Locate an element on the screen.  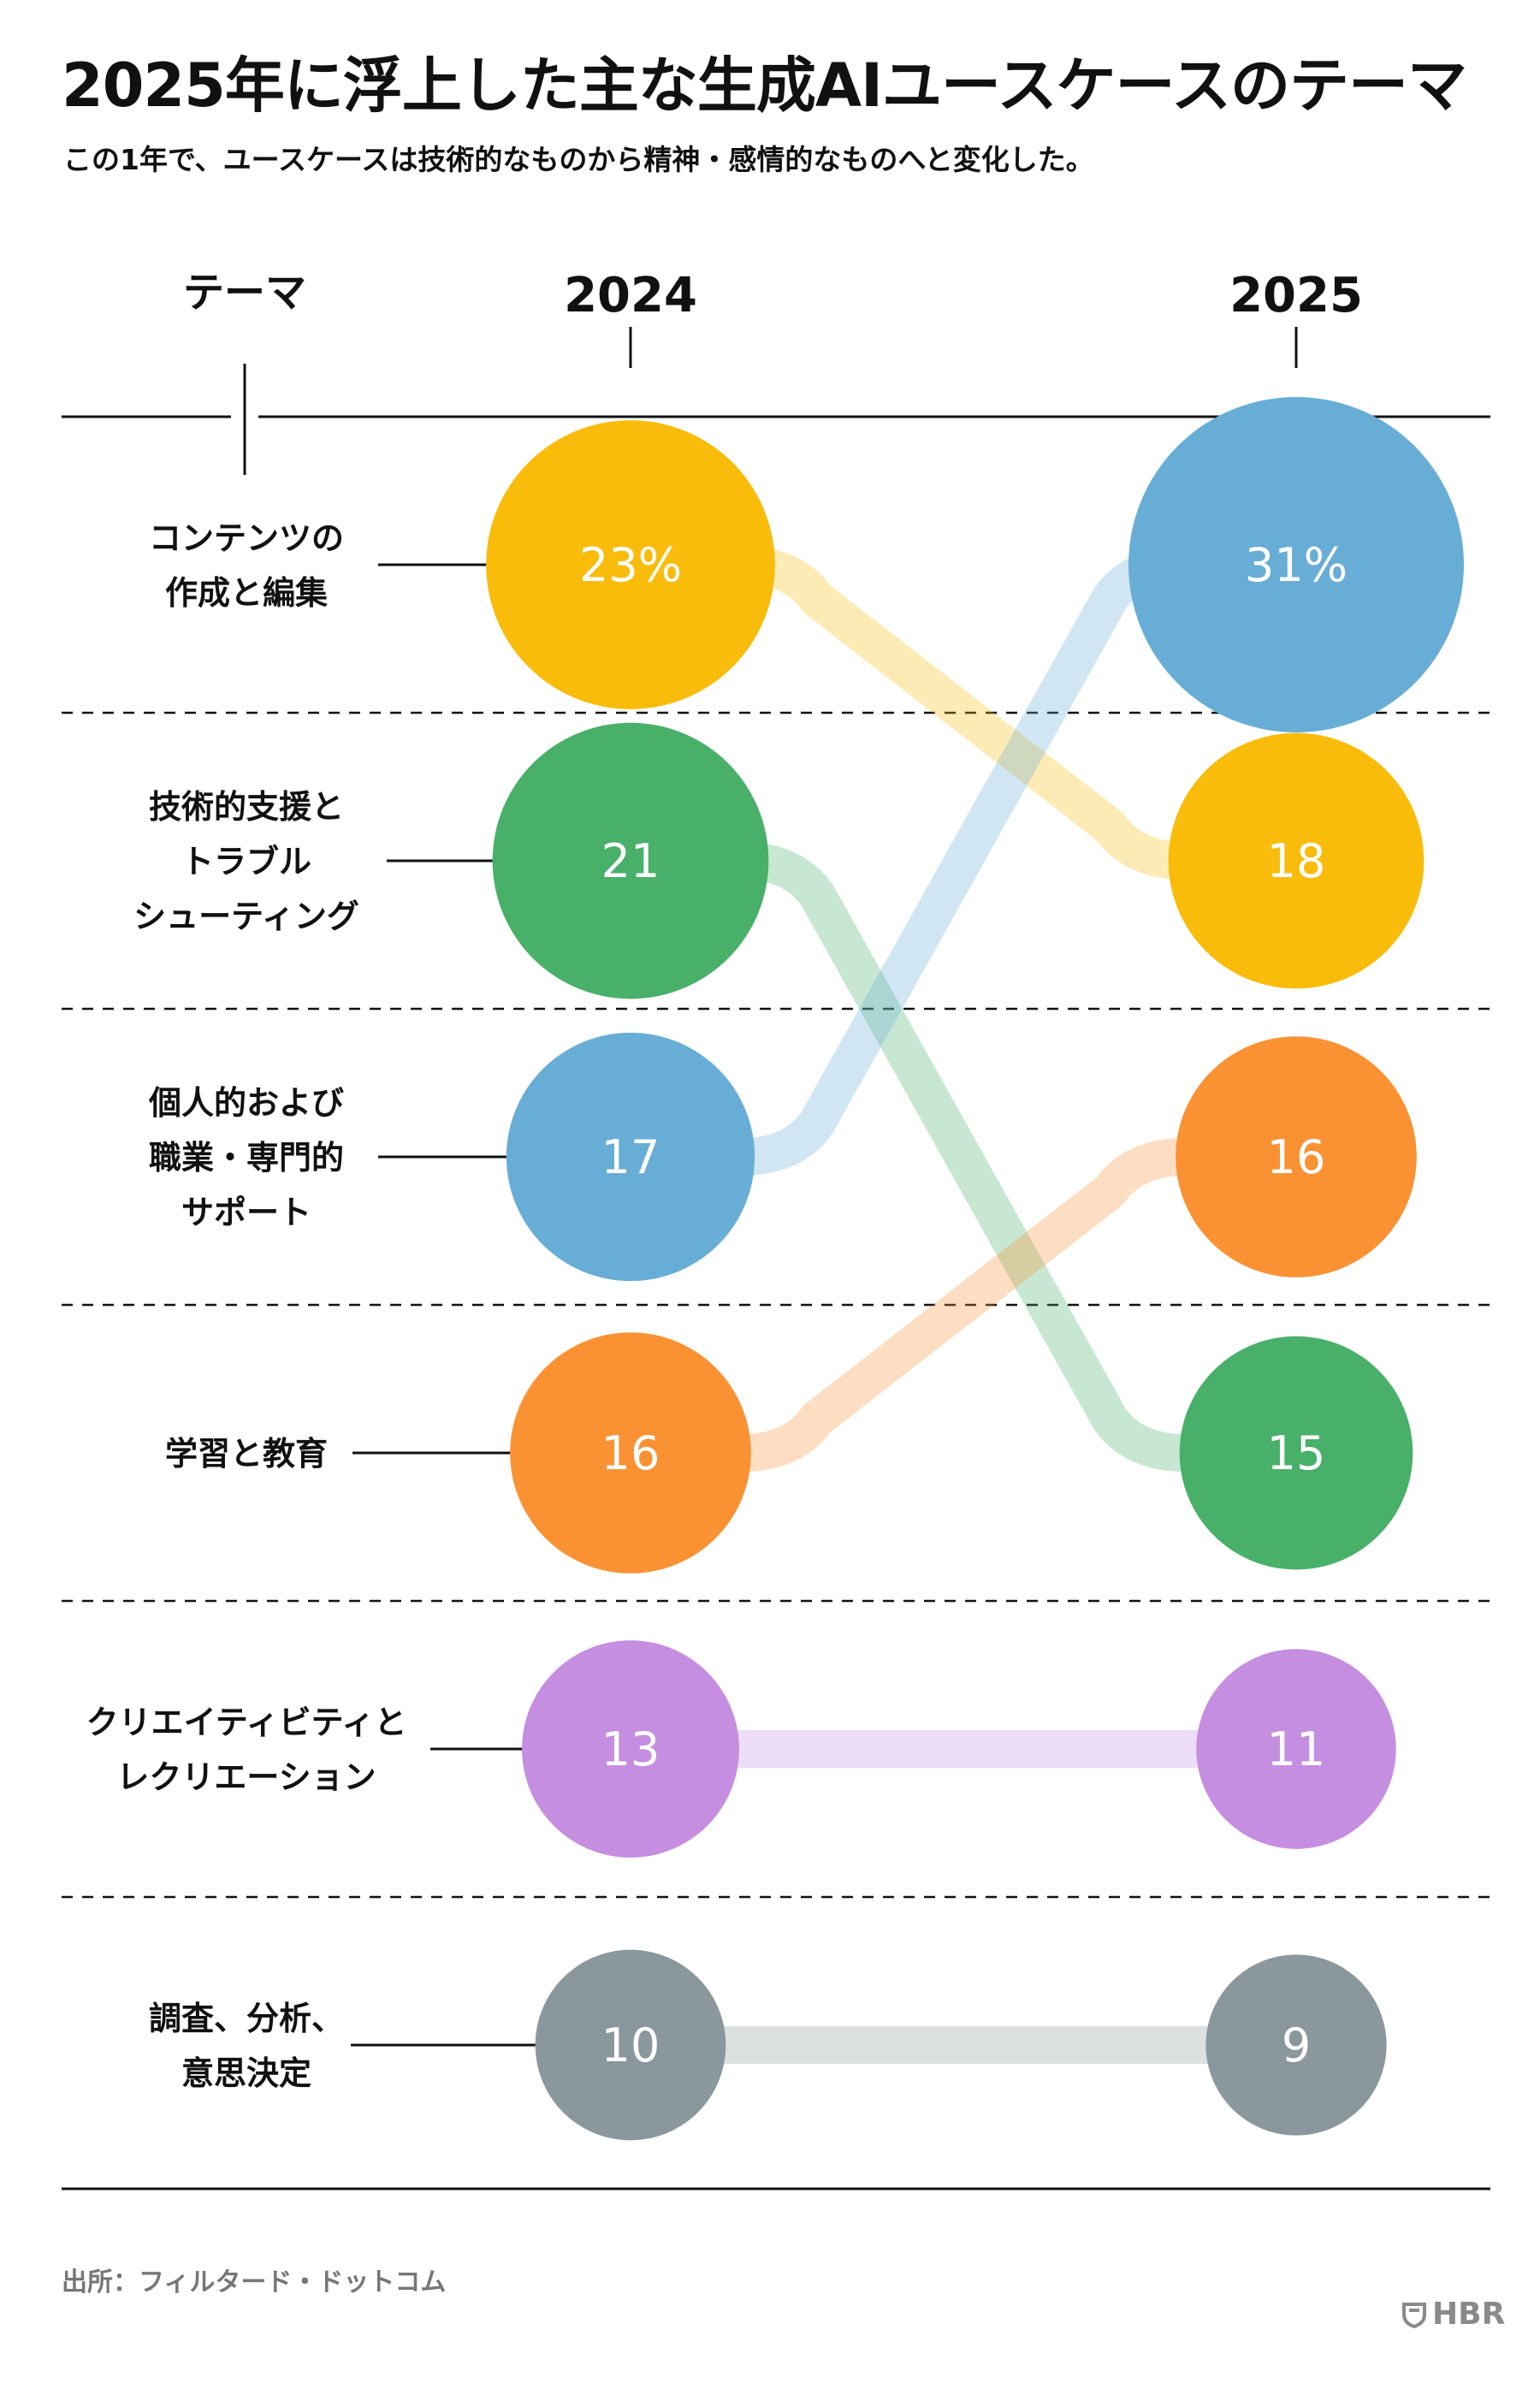
theme-label-0-line-1: 作成と編集 is located at coordinates (246, 593).